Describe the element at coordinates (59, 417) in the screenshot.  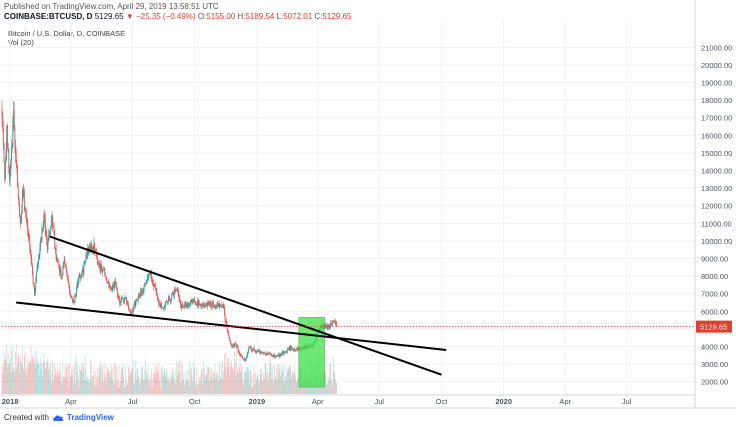
I see `footer: Created with TradingView` at that location.